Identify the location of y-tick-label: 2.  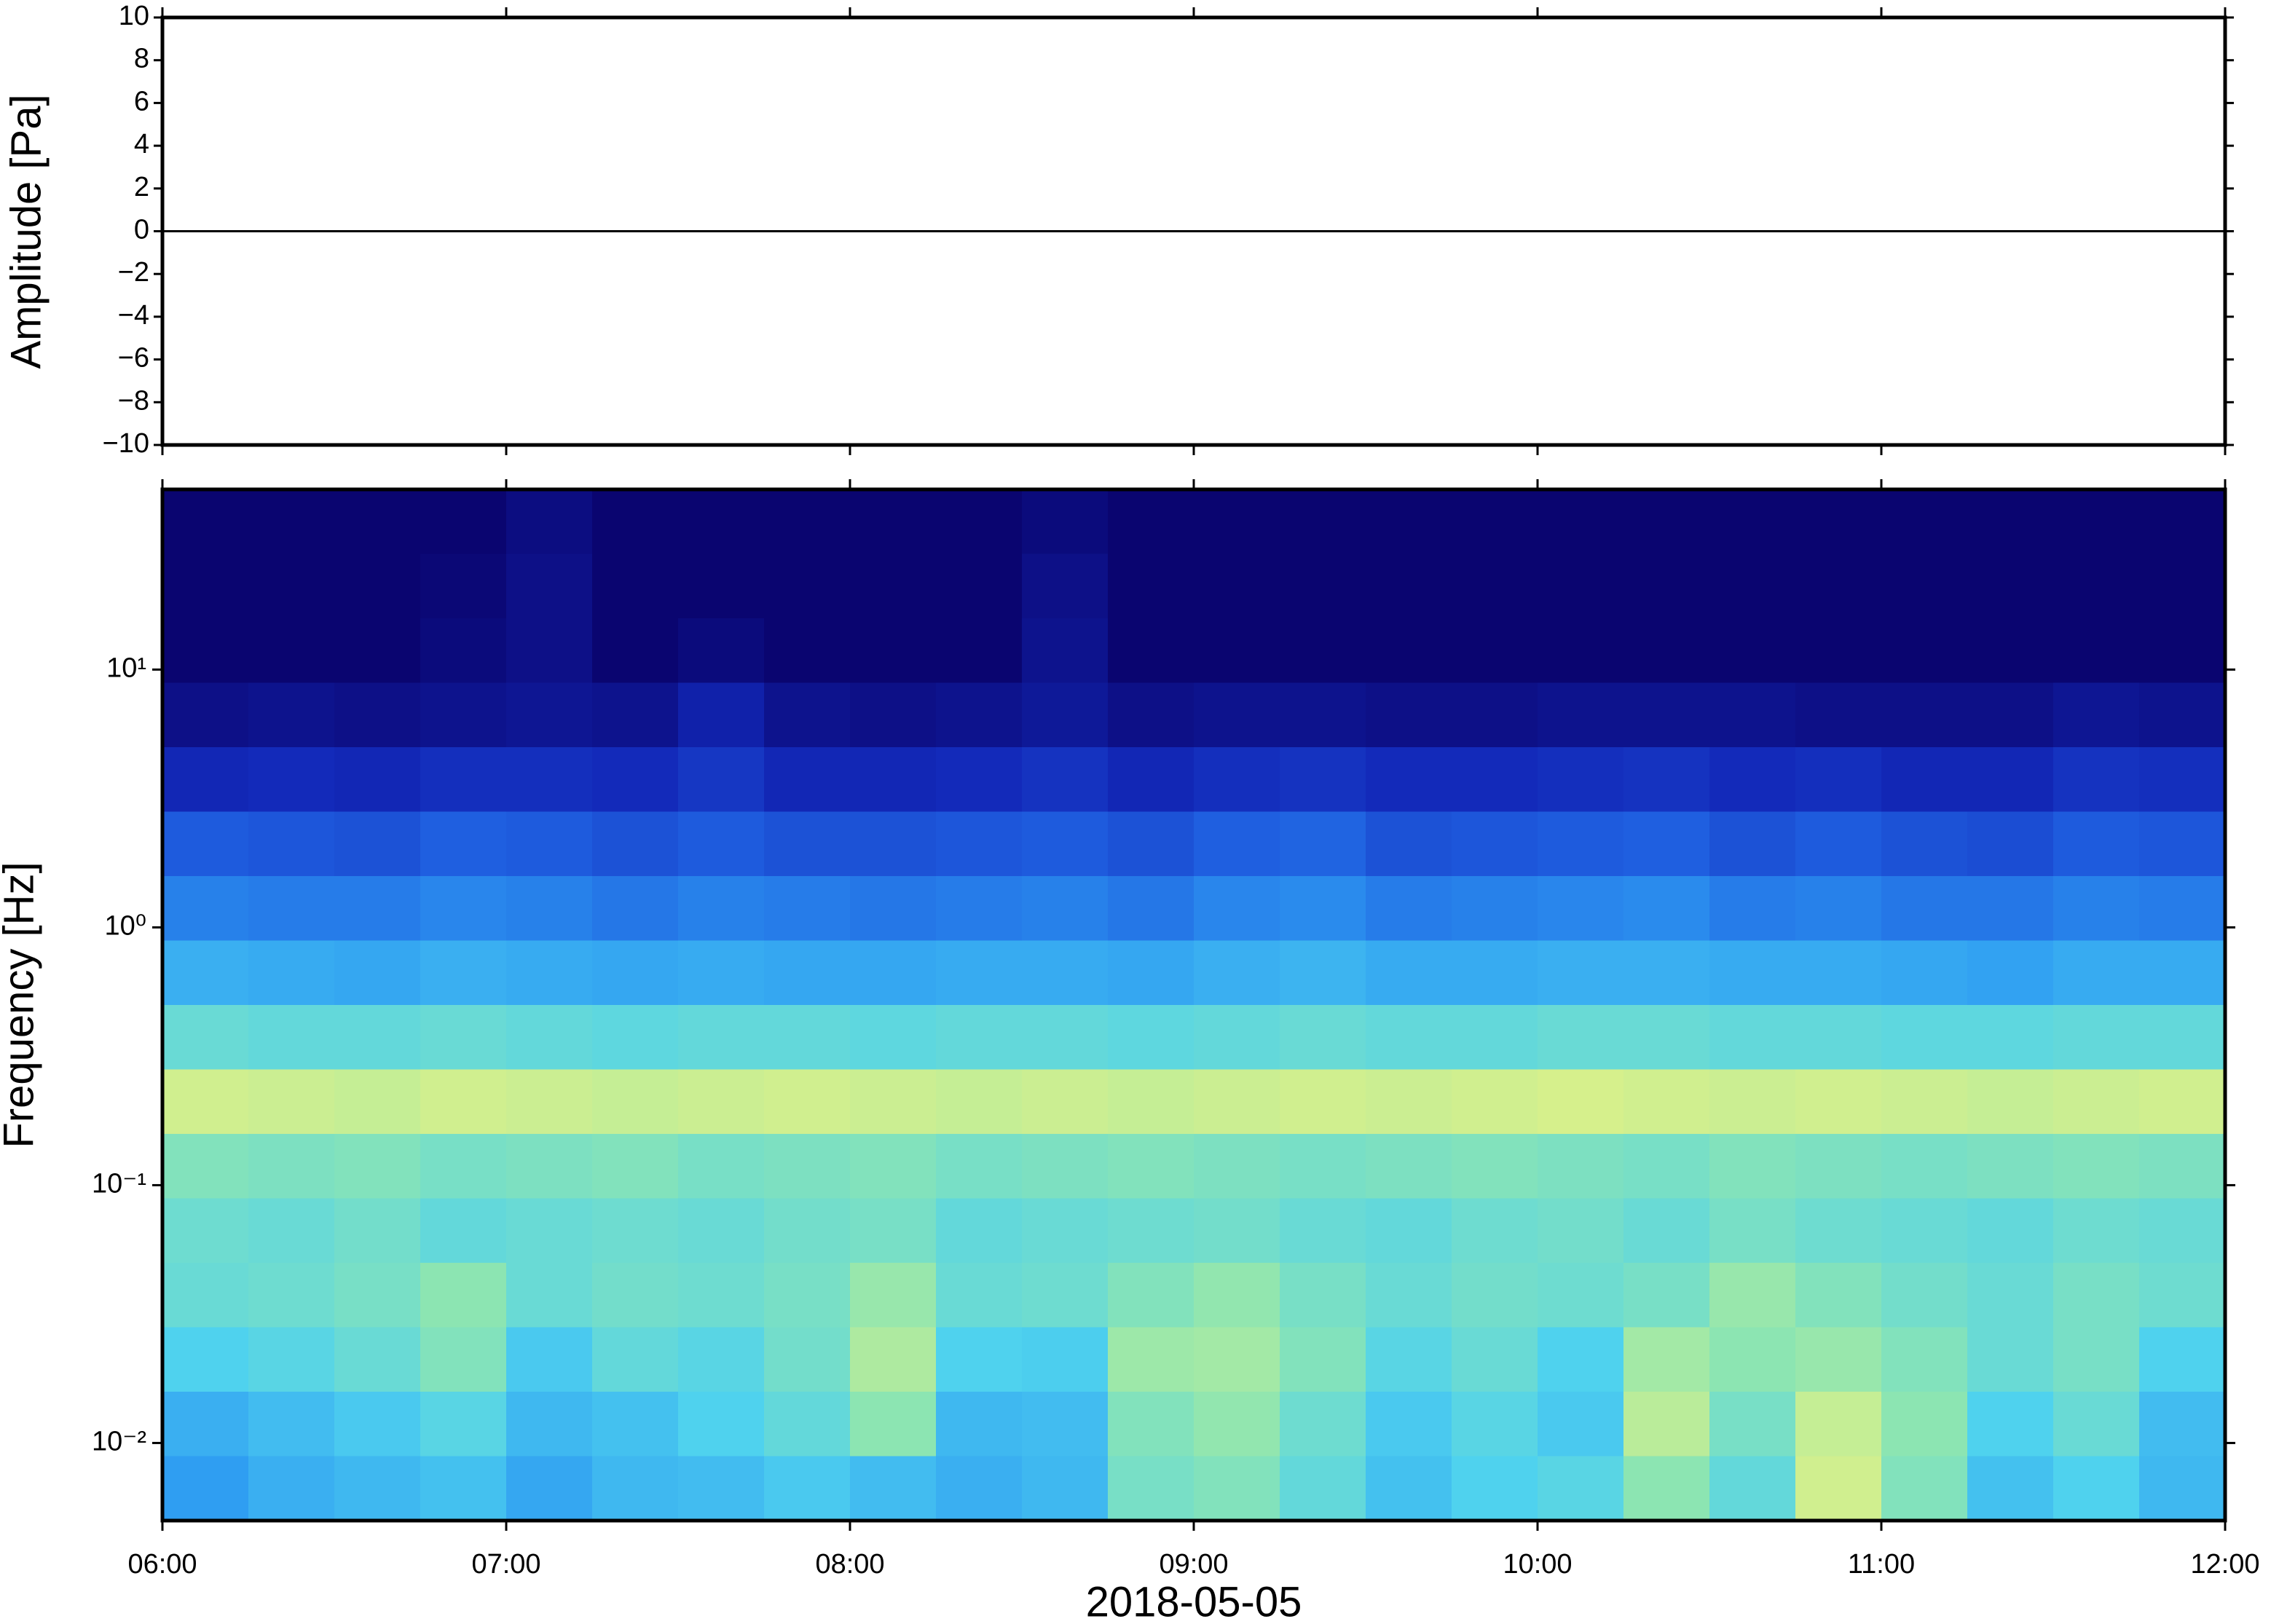
(141, 187).